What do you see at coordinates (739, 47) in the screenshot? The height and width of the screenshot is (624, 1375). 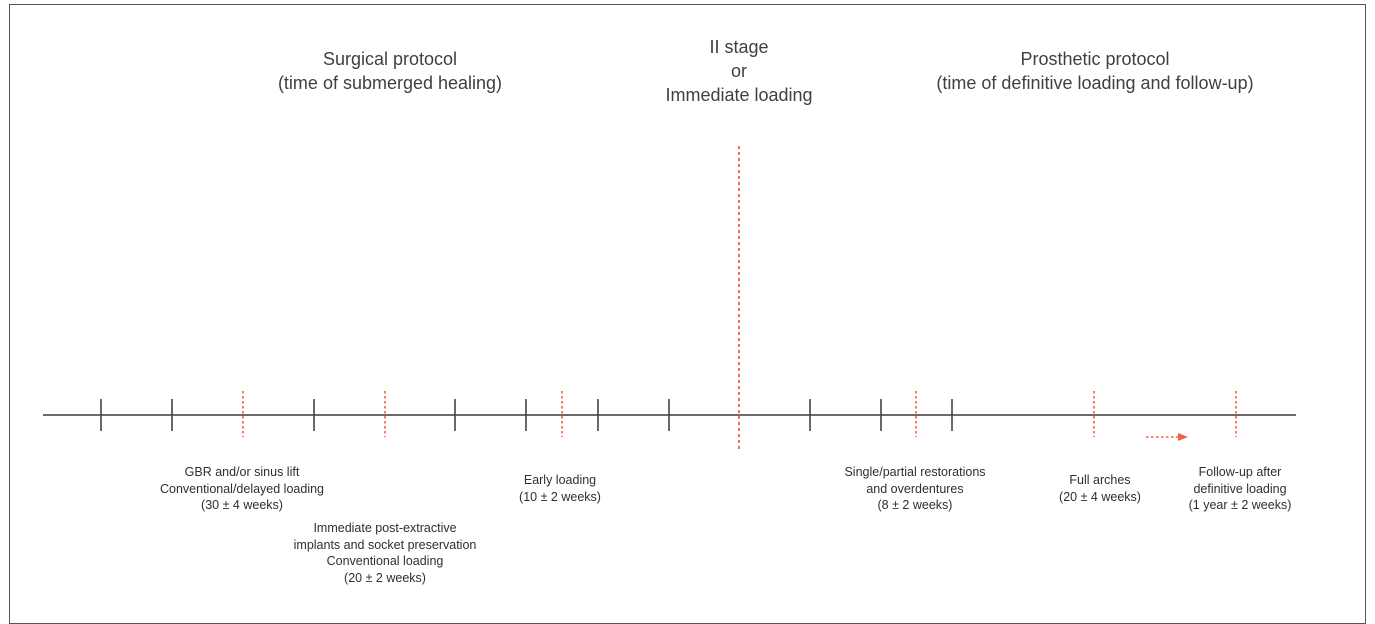 I see `stage-title: II stage` at bounding box center [739, 47].